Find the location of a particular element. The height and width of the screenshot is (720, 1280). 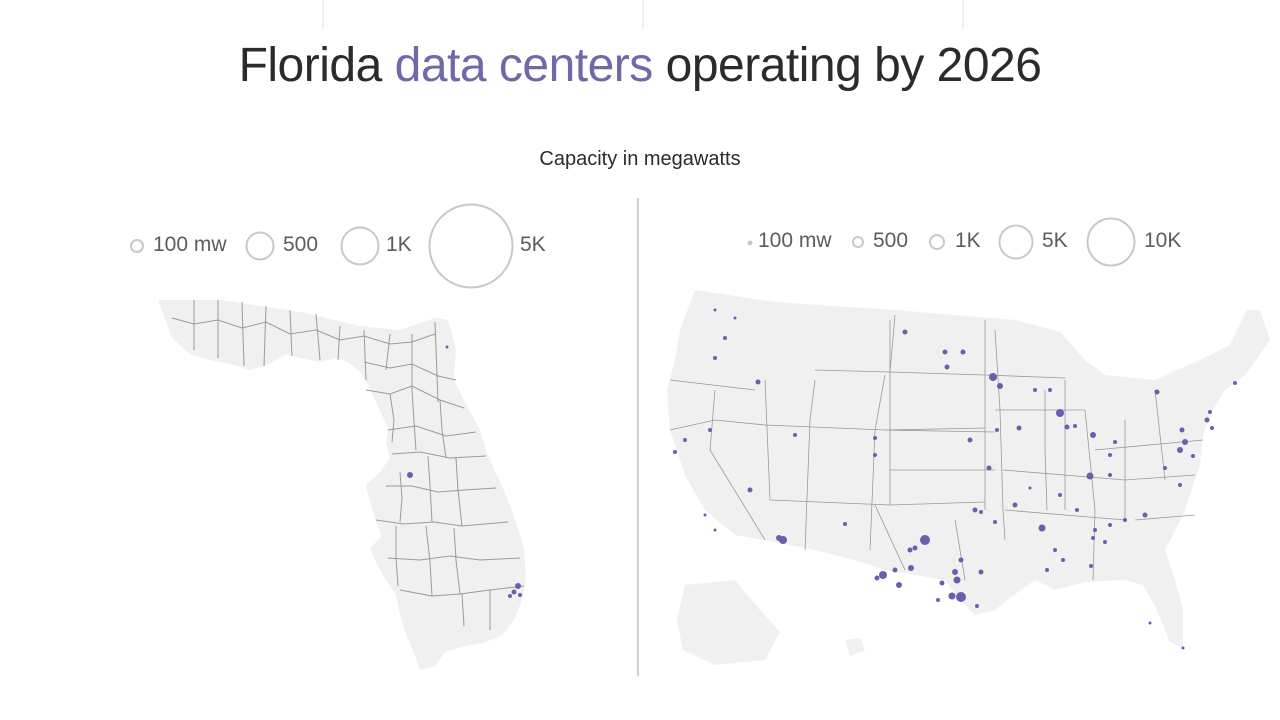

title-part1: Florida is located at coordinates (316, 65).